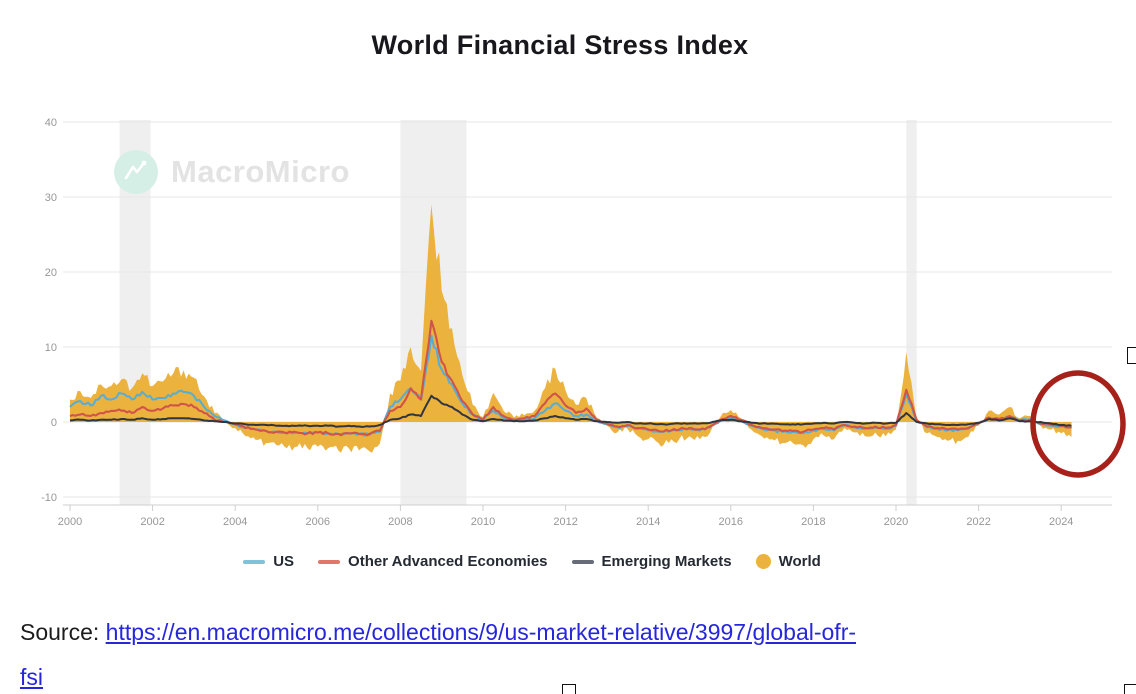 The width and height of the screenshot is (1136, 694). What do you see at coordinates (49, 498) in the screenshot?
I see `svg-text: -10` at bounding box center [49, 498].